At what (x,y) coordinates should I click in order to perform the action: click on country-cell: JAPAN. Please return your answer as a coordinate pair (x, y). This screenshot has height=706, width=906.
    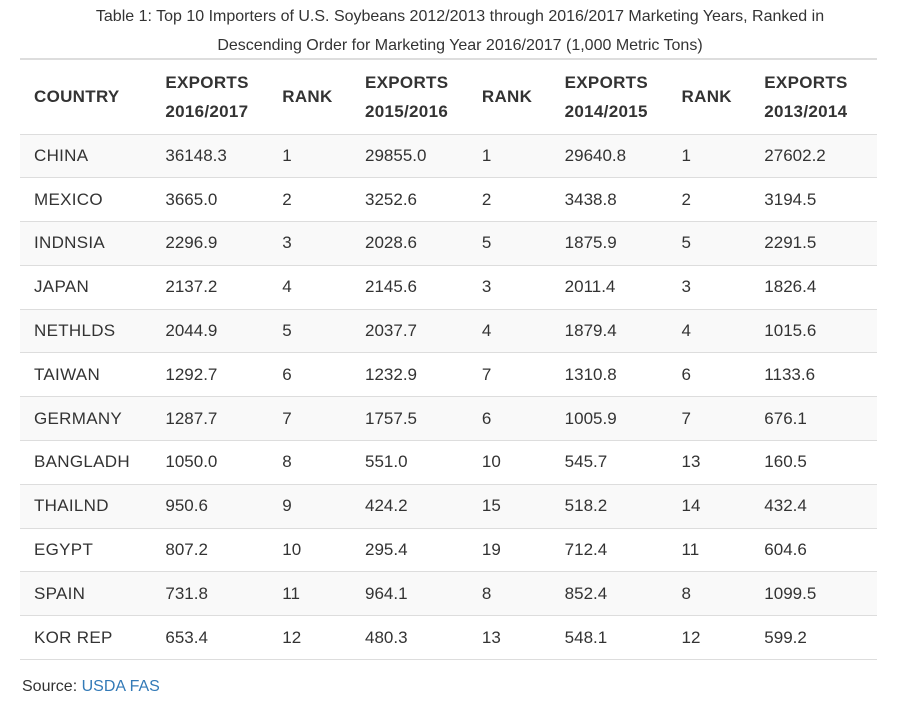
    Looking at the image, I should click on (62, 287).